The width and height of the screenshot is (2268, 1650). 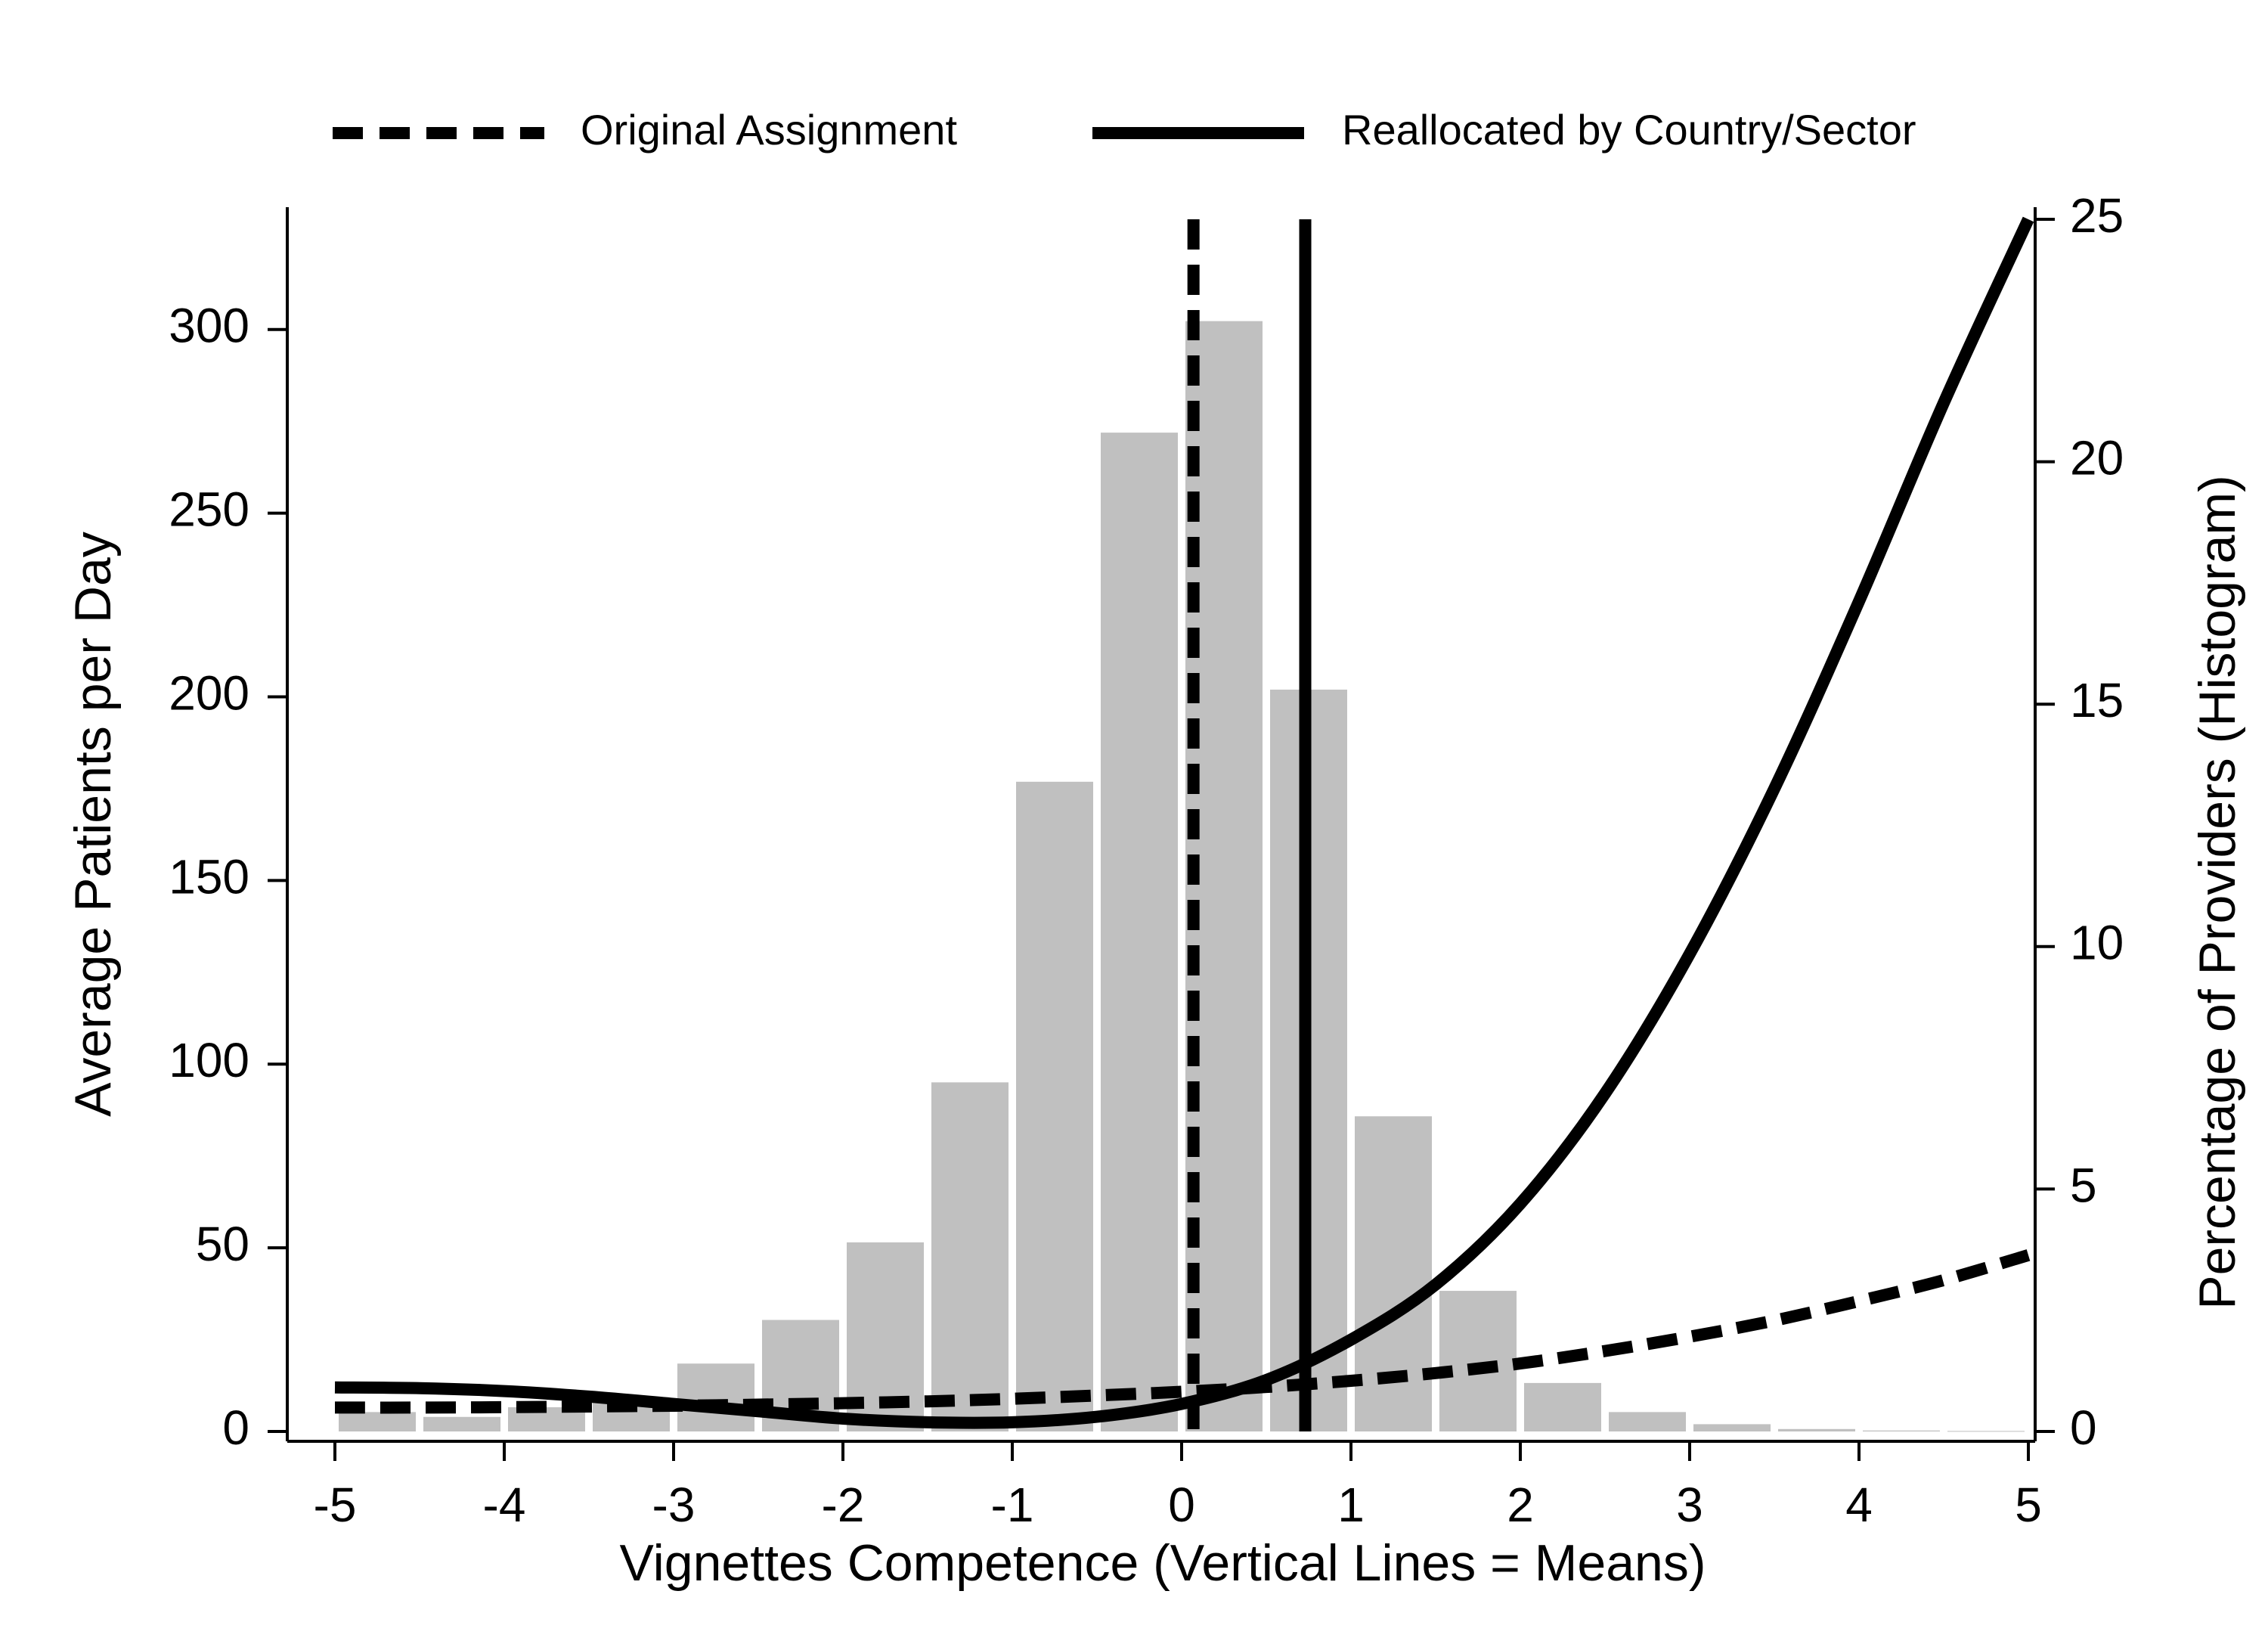 What do you see at coordinates (222, 1244) in the screenshot?
I see `y-tick-label: 50` at bounding box center [222, 1244].